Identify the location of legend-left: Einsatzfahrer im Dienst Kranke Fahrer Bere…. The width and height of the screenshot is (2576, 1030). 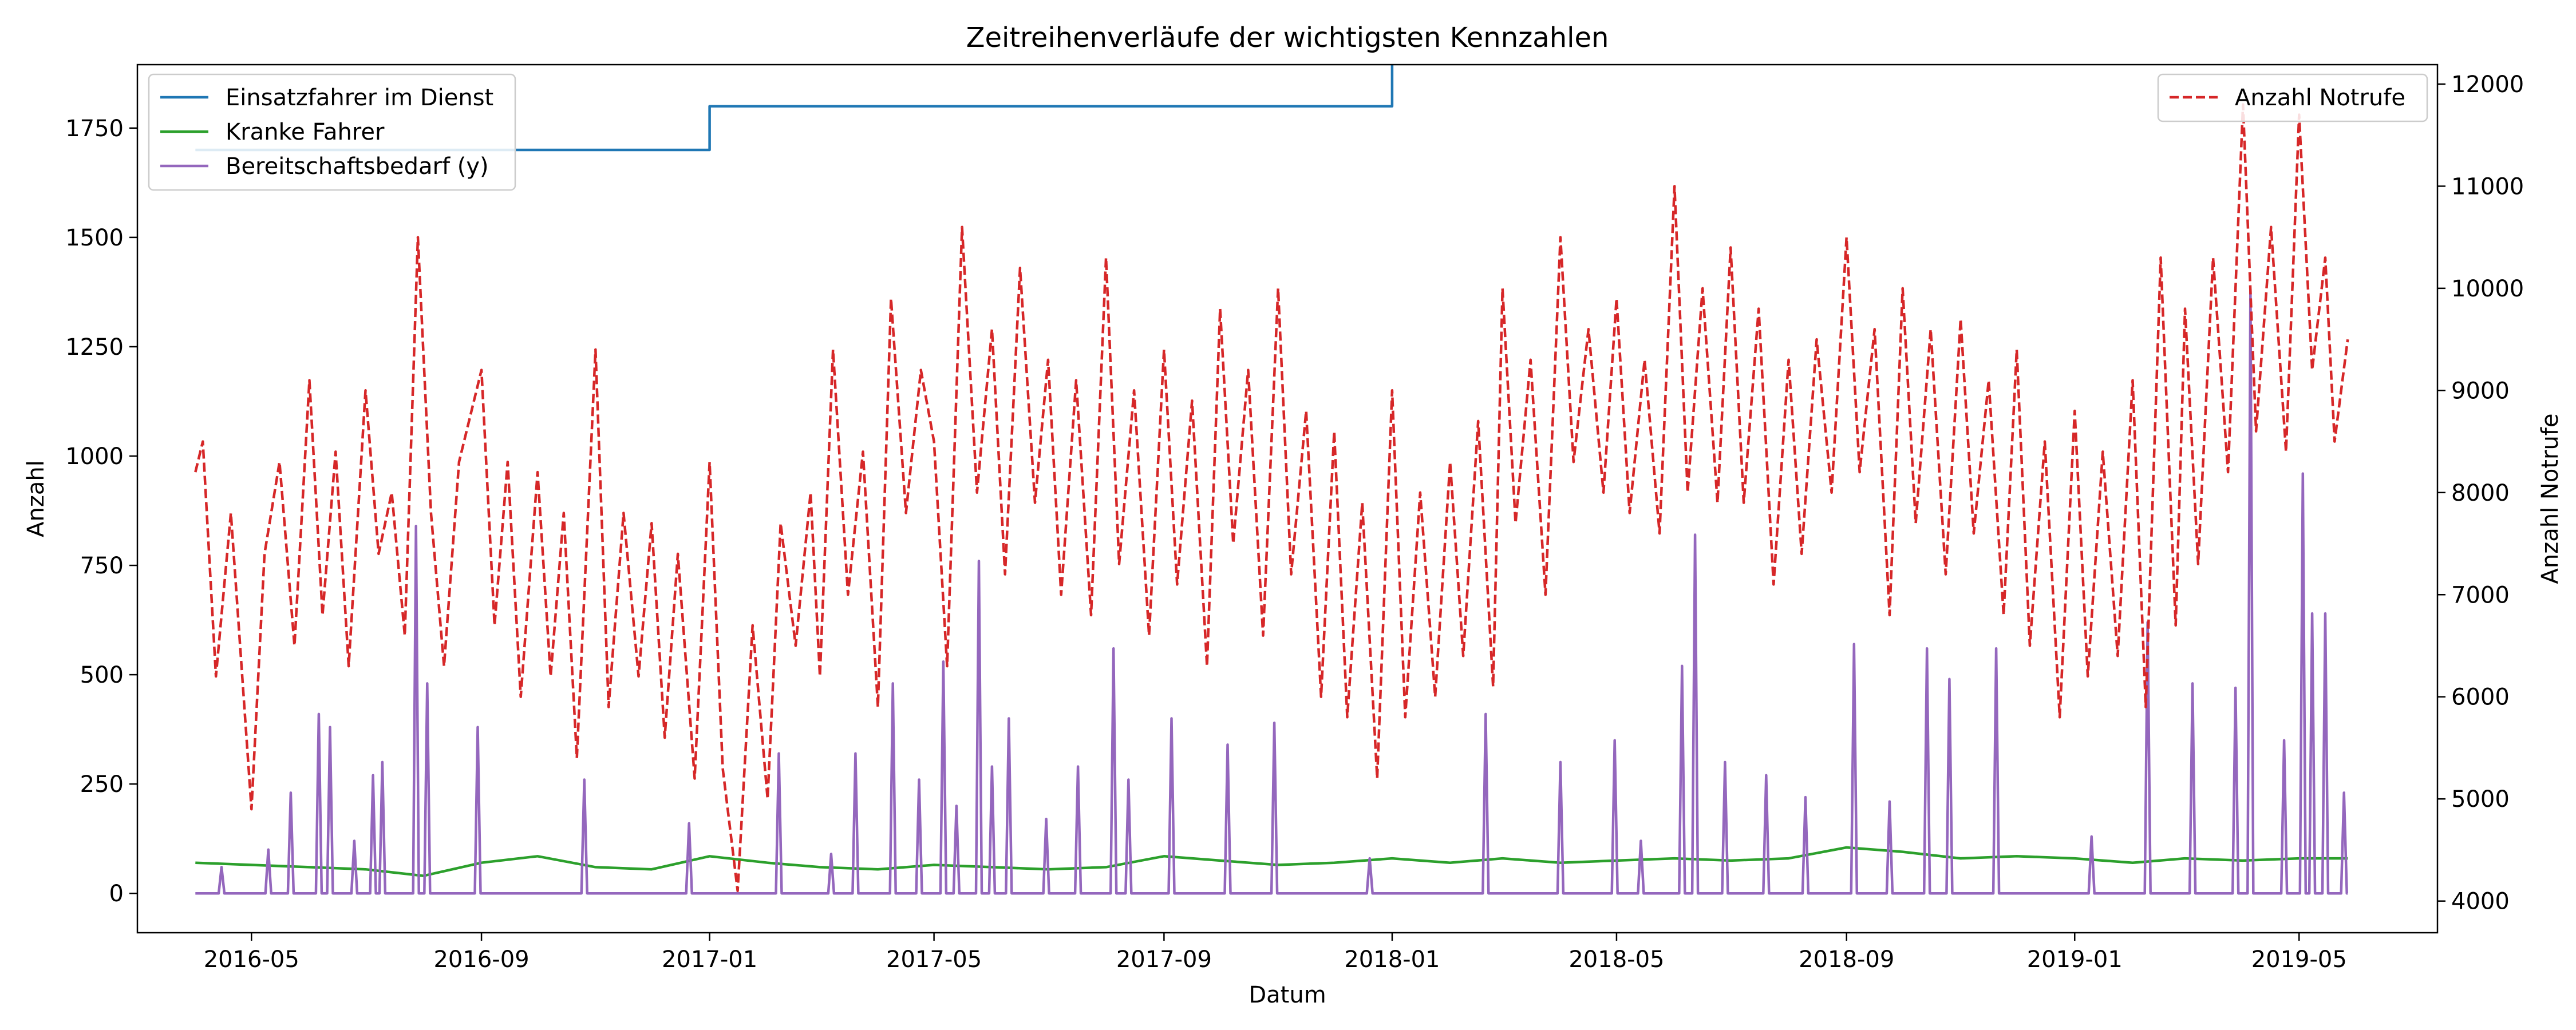
(332, 132).